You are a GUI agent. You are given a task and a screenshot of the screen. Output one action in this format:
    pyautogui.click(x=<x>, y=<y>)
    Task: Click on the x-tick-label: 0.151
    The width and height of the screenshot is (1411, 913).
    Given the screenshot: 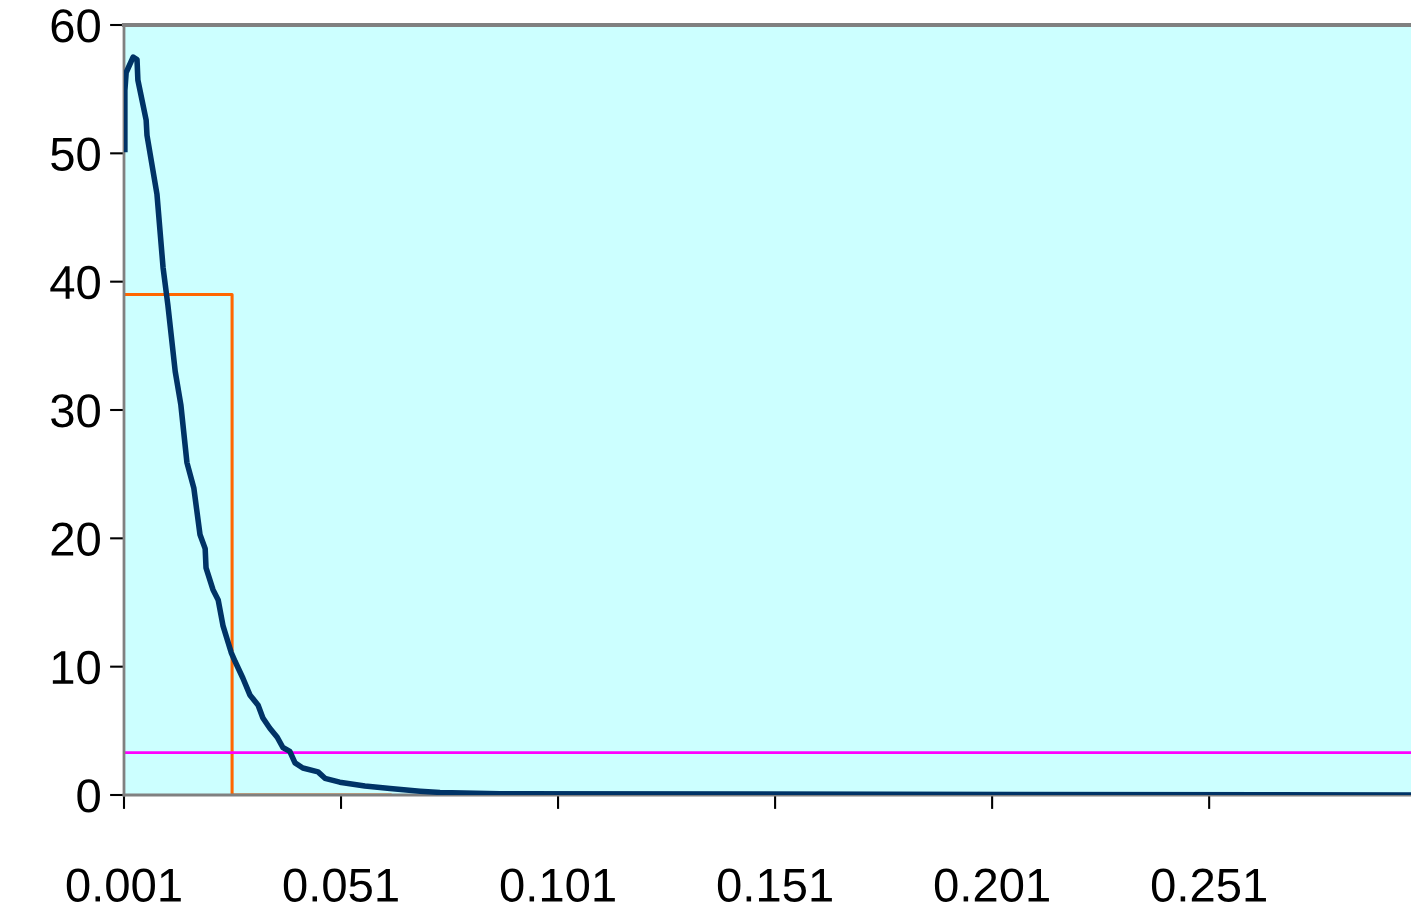 What is the action you would take?
    pyautogui.click(x=774, y=885)
    